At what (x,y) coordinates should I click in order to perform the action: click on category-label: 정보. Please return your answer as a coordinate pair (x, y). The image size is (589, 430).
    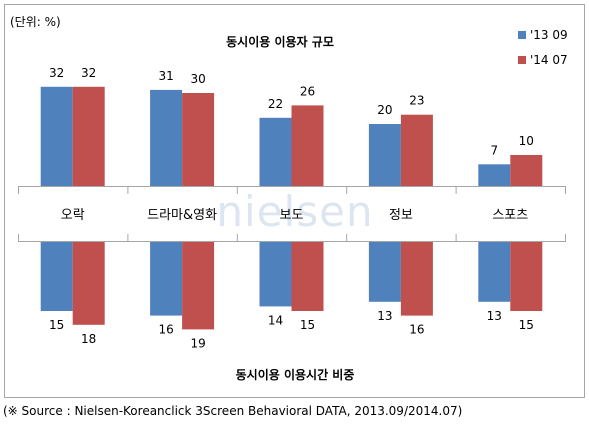
    Looking at the image, I should click on (401, 215).